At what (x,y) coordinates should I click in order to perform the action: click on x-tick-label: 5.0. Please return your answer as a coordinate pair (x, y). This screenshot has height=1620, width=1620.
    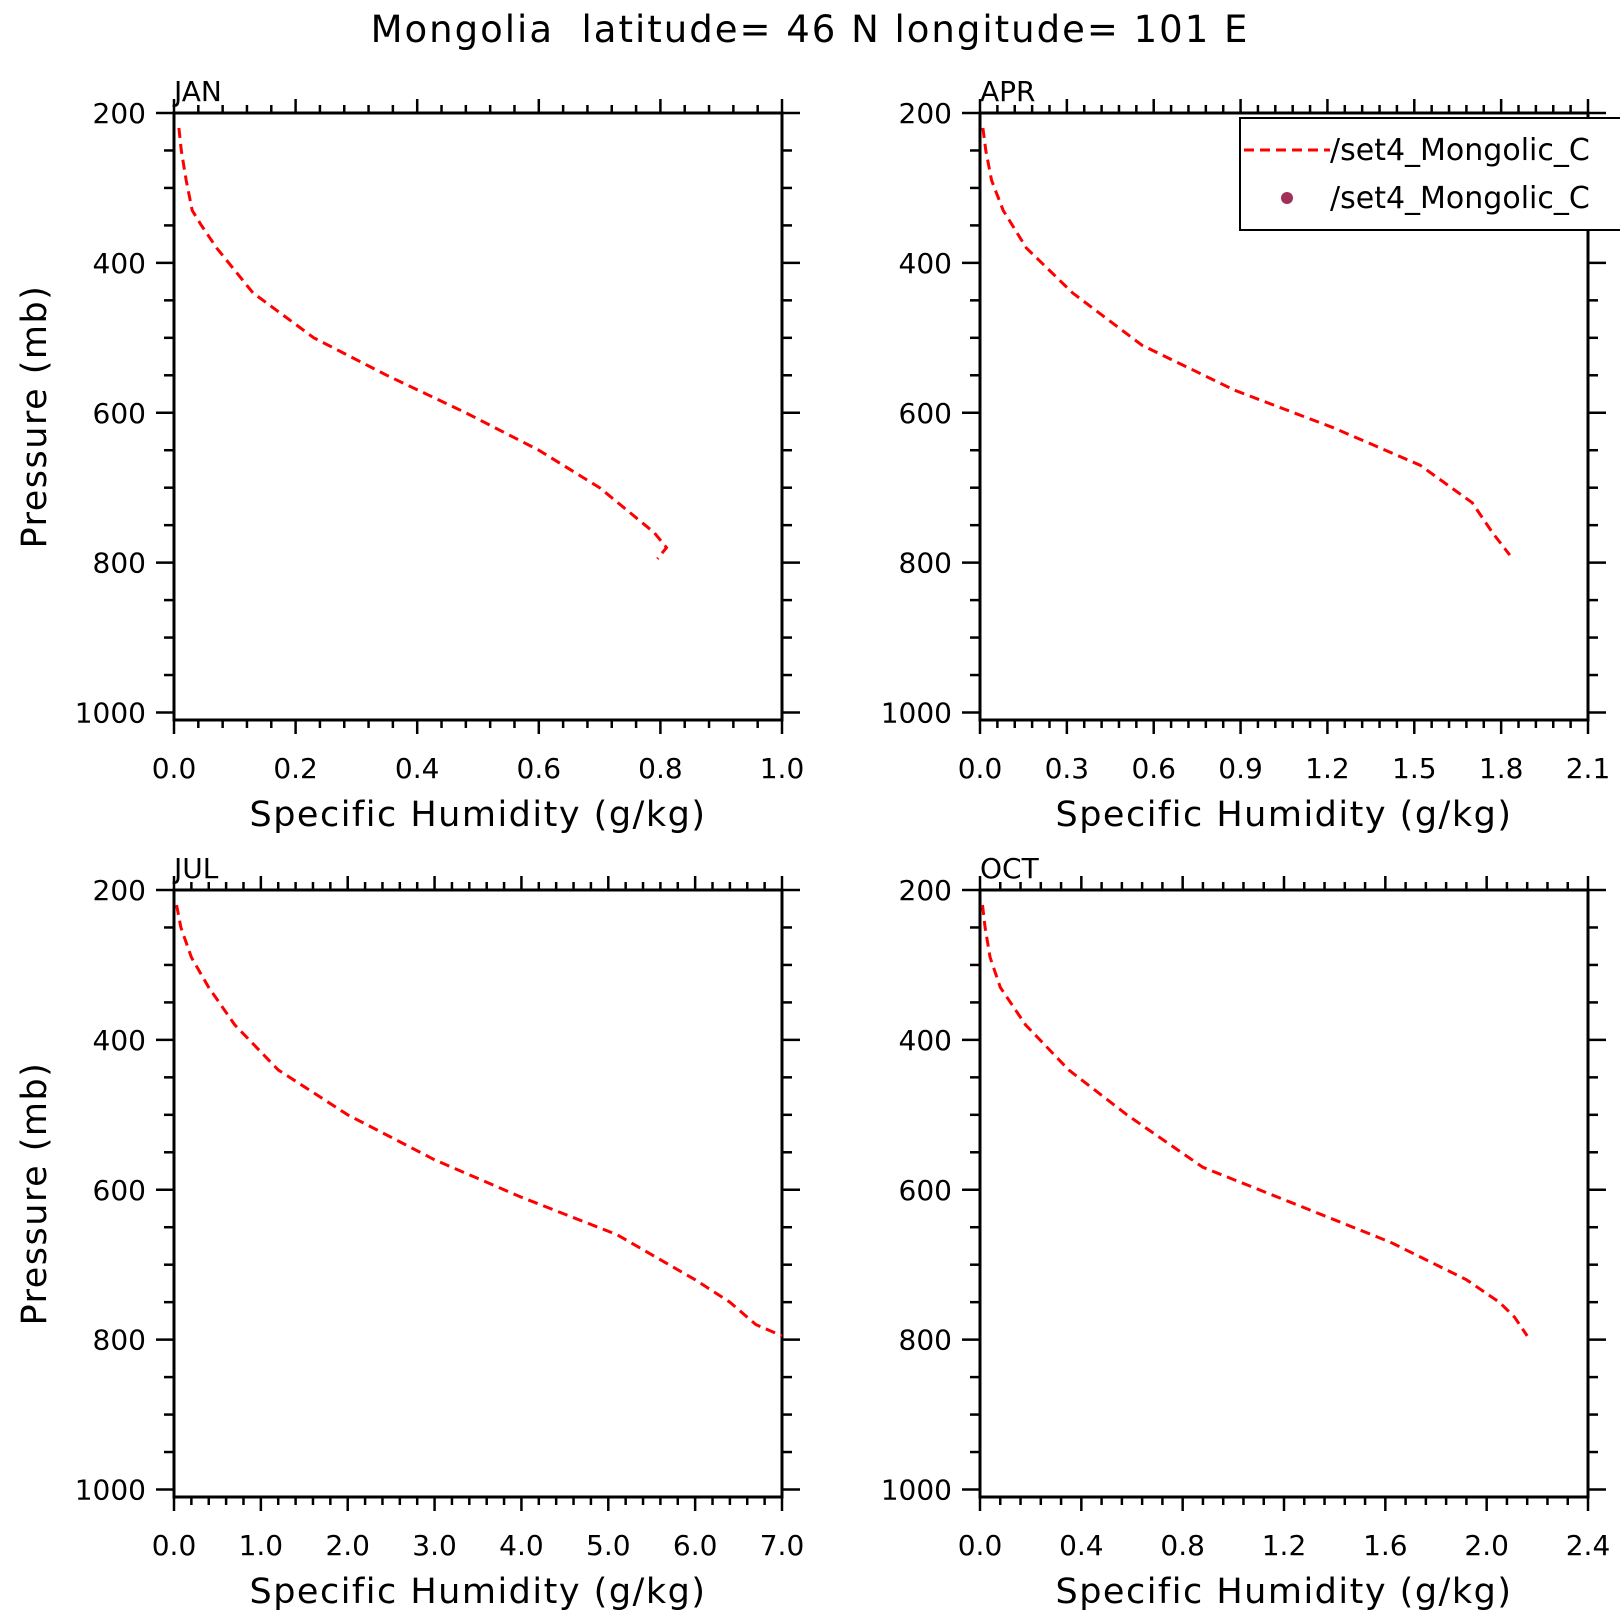
    Looking at the image, I should click on (608, 1545).